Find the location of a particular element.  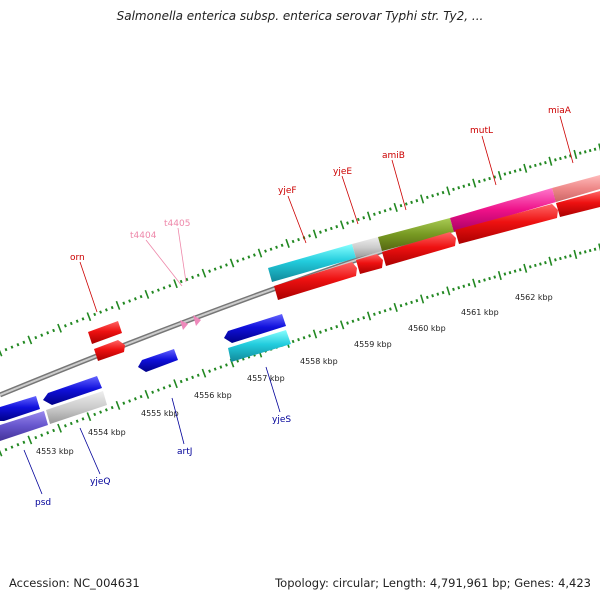

gene-amiB-block is located at coordinates (416, 234).